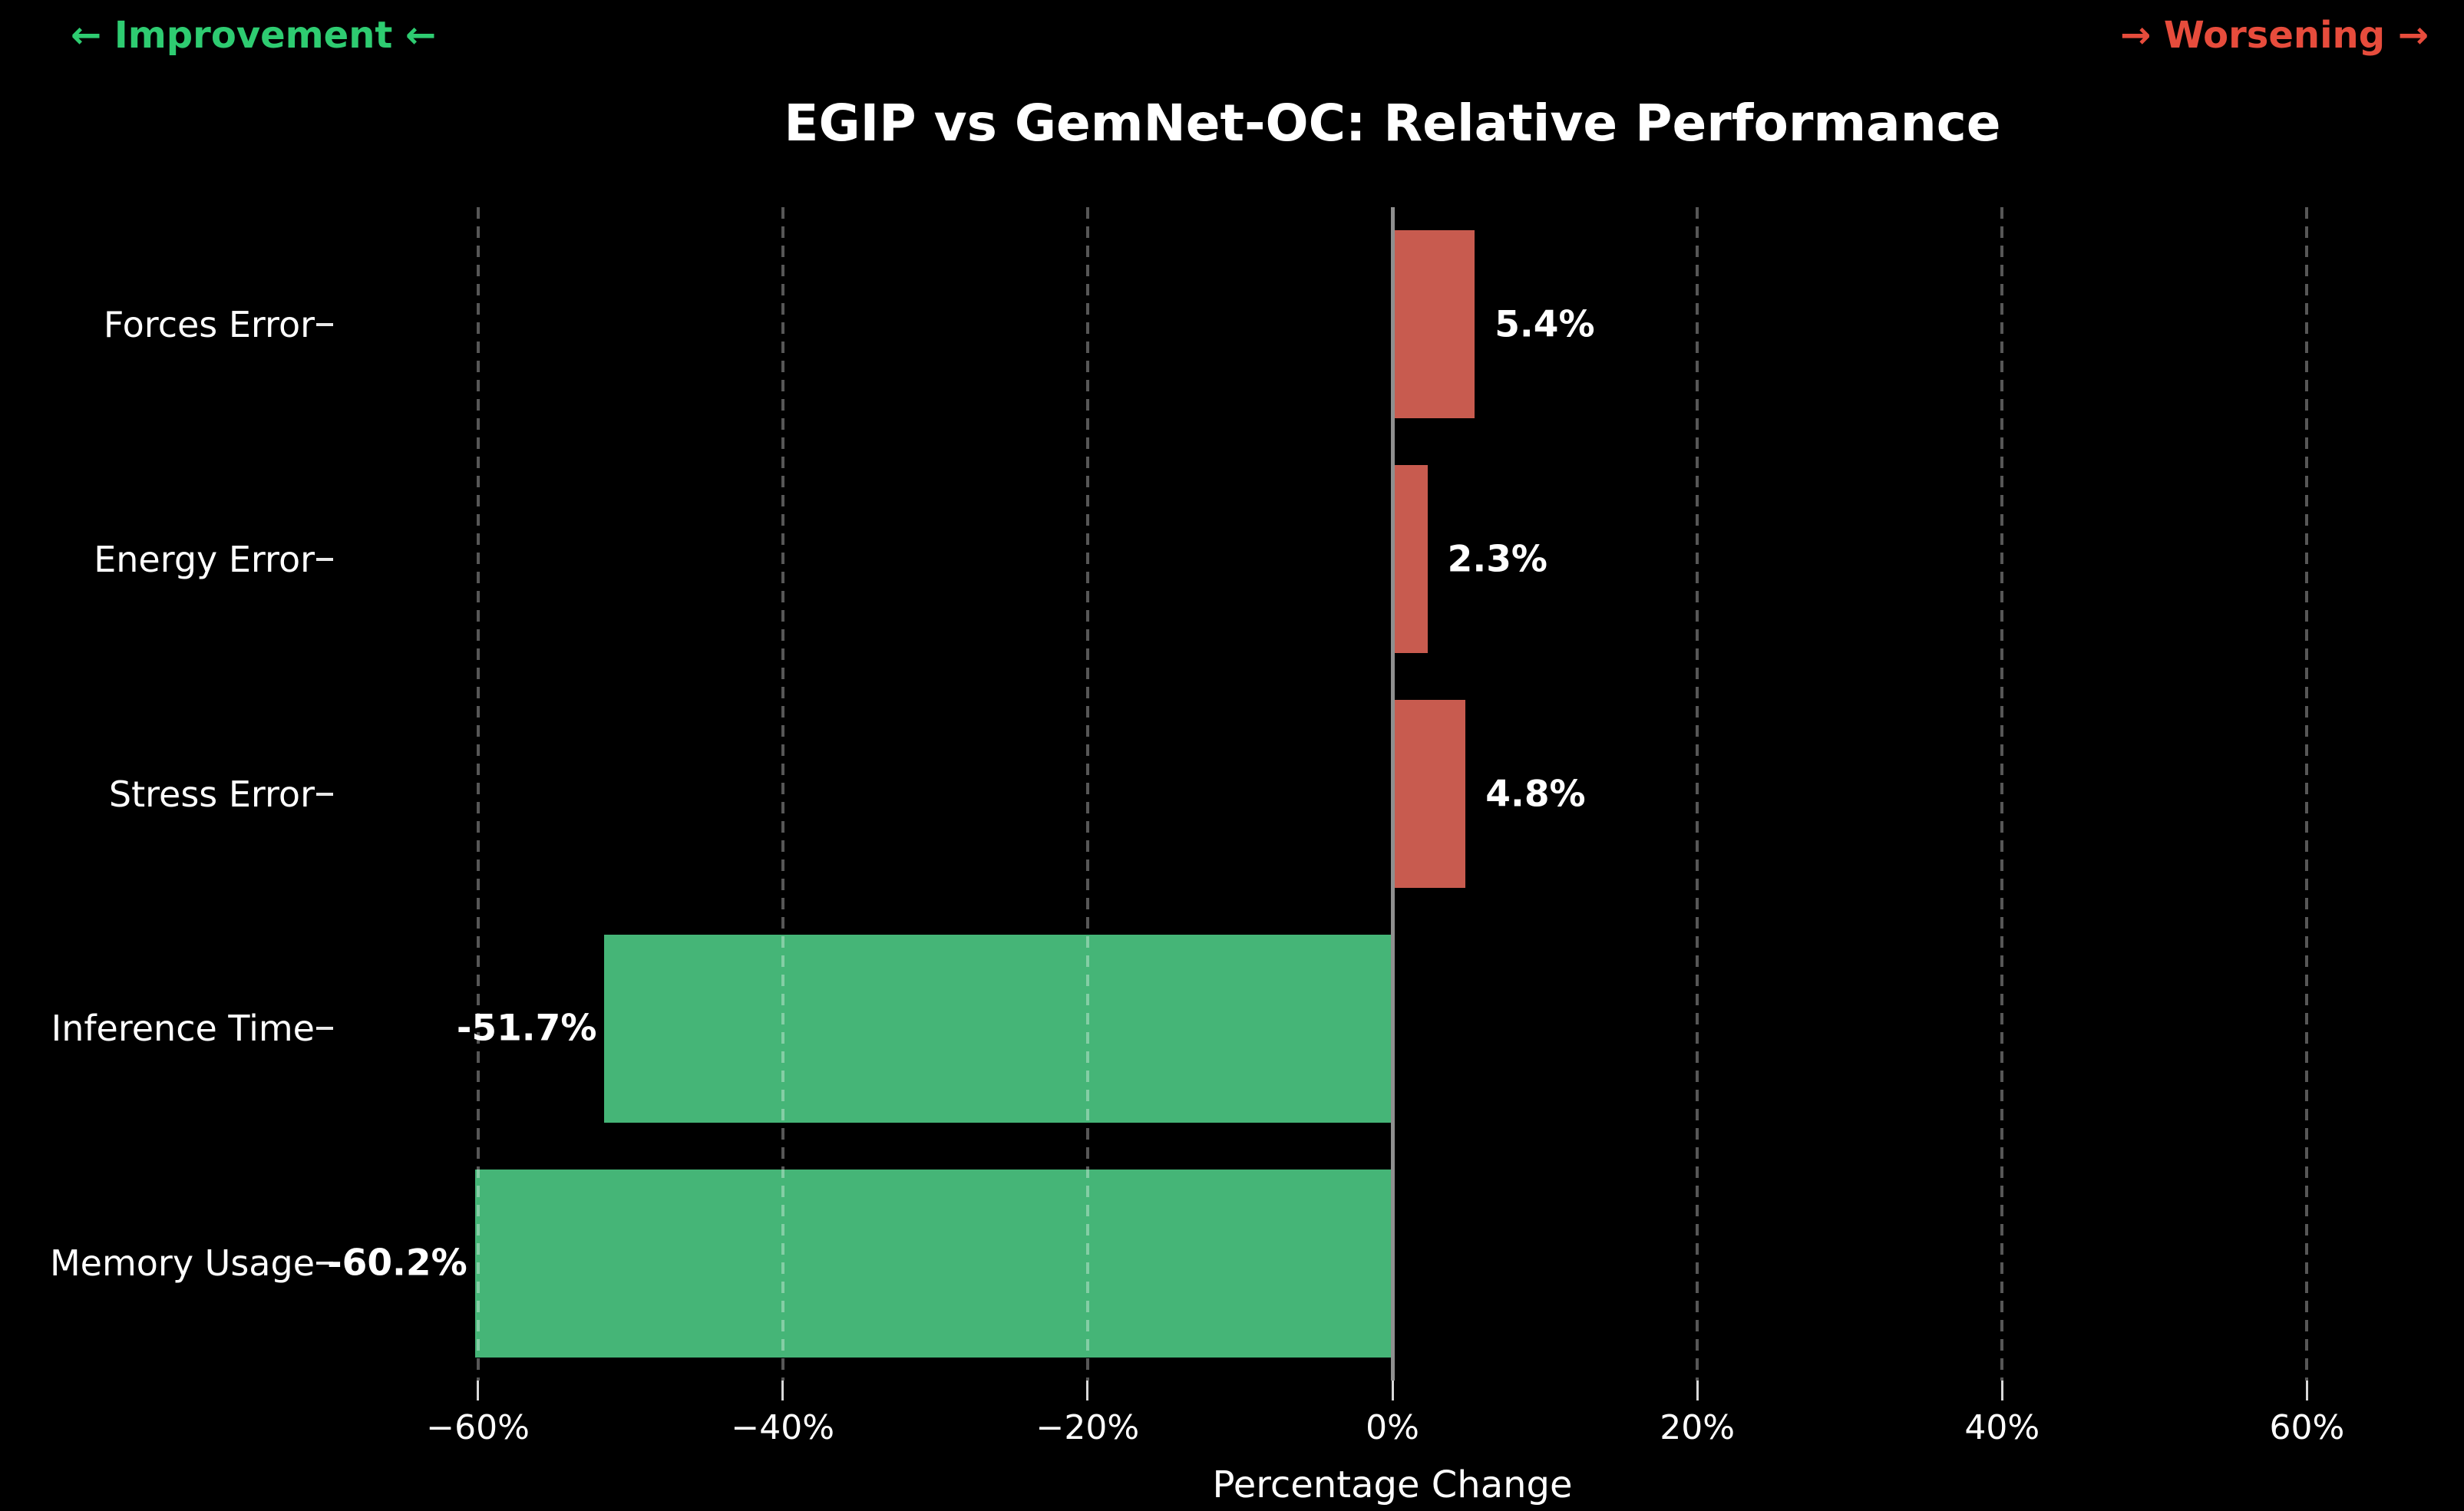 The width and height of the screenshot is (2464, 1511). Describe the element at coordinates (1392, 1427) in the screenshot. I see `x-tick-label: 0%` at that location.